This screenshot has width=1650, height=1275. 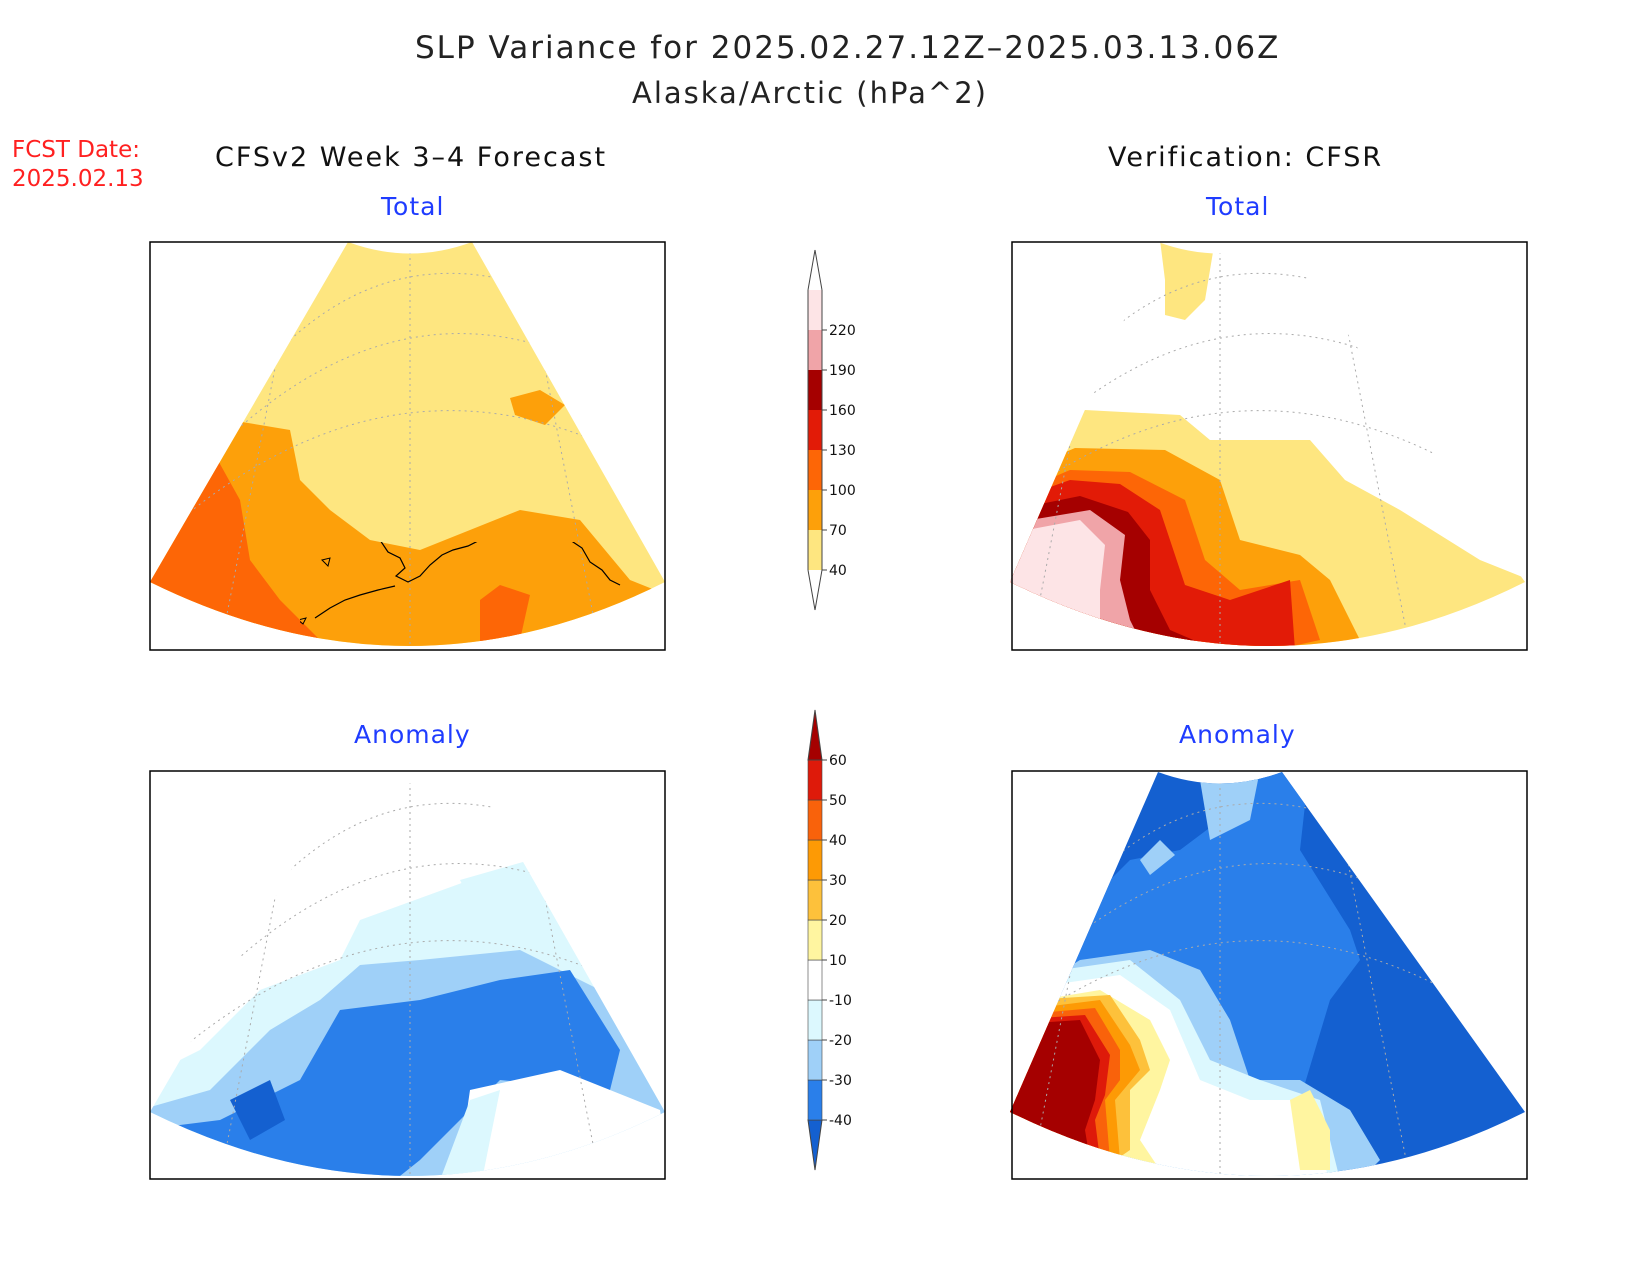 I want to click on panel-title-verification-anomaly: Anomaly, so click(x=1237, y=734).